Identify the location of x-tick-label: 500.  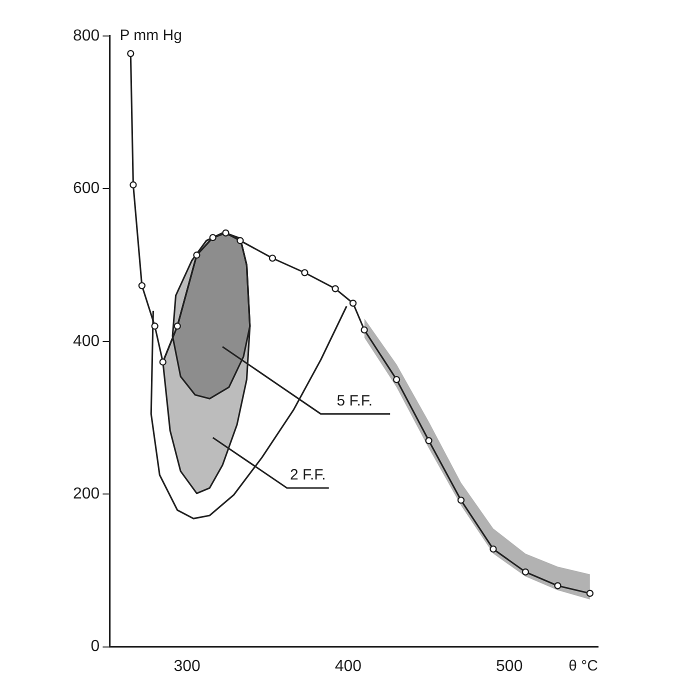
(509, 666).